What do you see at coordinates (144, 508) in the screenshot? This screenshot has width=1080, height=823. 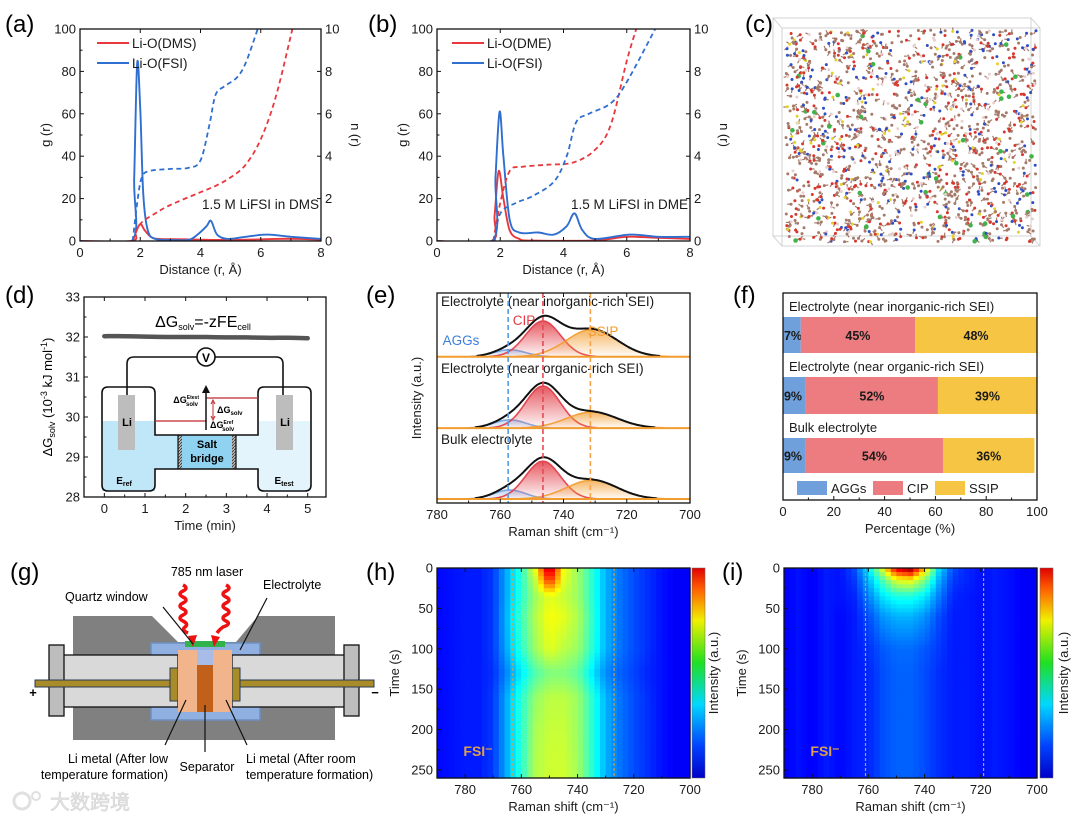 I see `x-tick-label: 1` at bounding box center [144, 508].